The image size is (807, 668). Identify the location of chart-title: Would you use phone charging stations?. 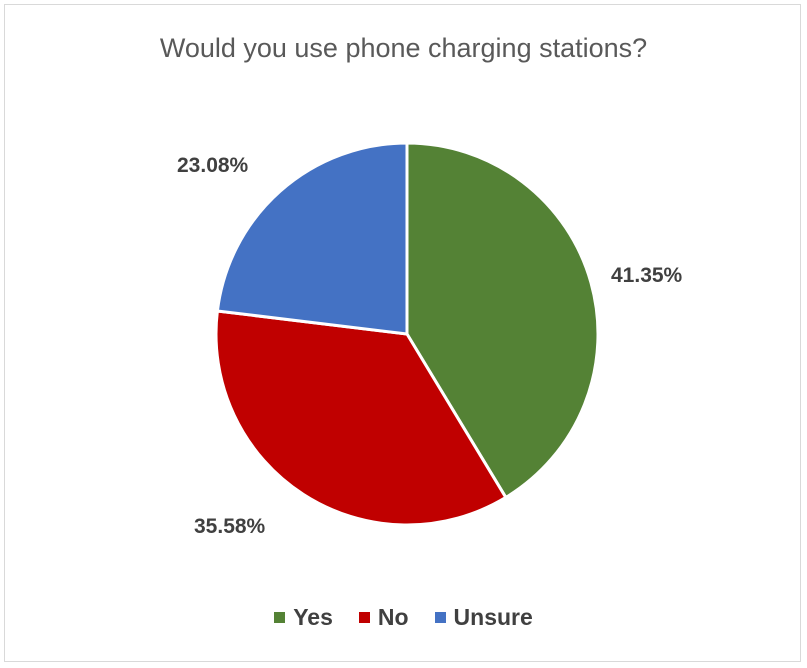
(403, 48).